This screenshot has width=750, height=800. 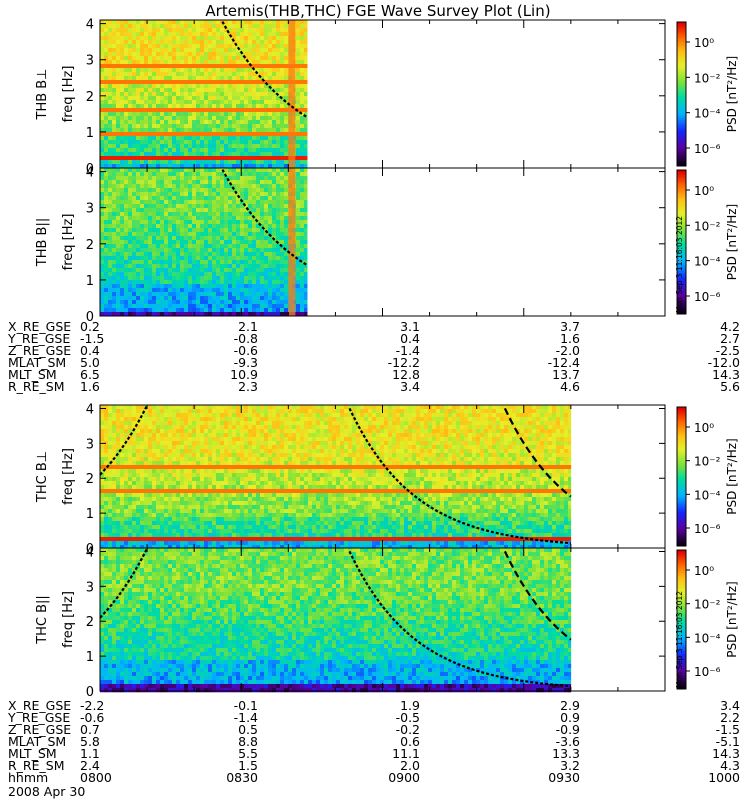 I want to click on colorbar-tick-label: 10⁻², so click(x=707, y=462).